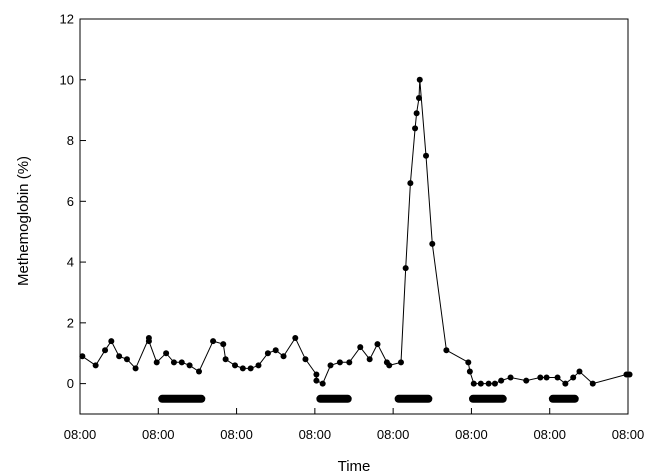  Describe the element at coordinates (67, 79) in the screenshot. I see `y-tick-label: 10` at that location.